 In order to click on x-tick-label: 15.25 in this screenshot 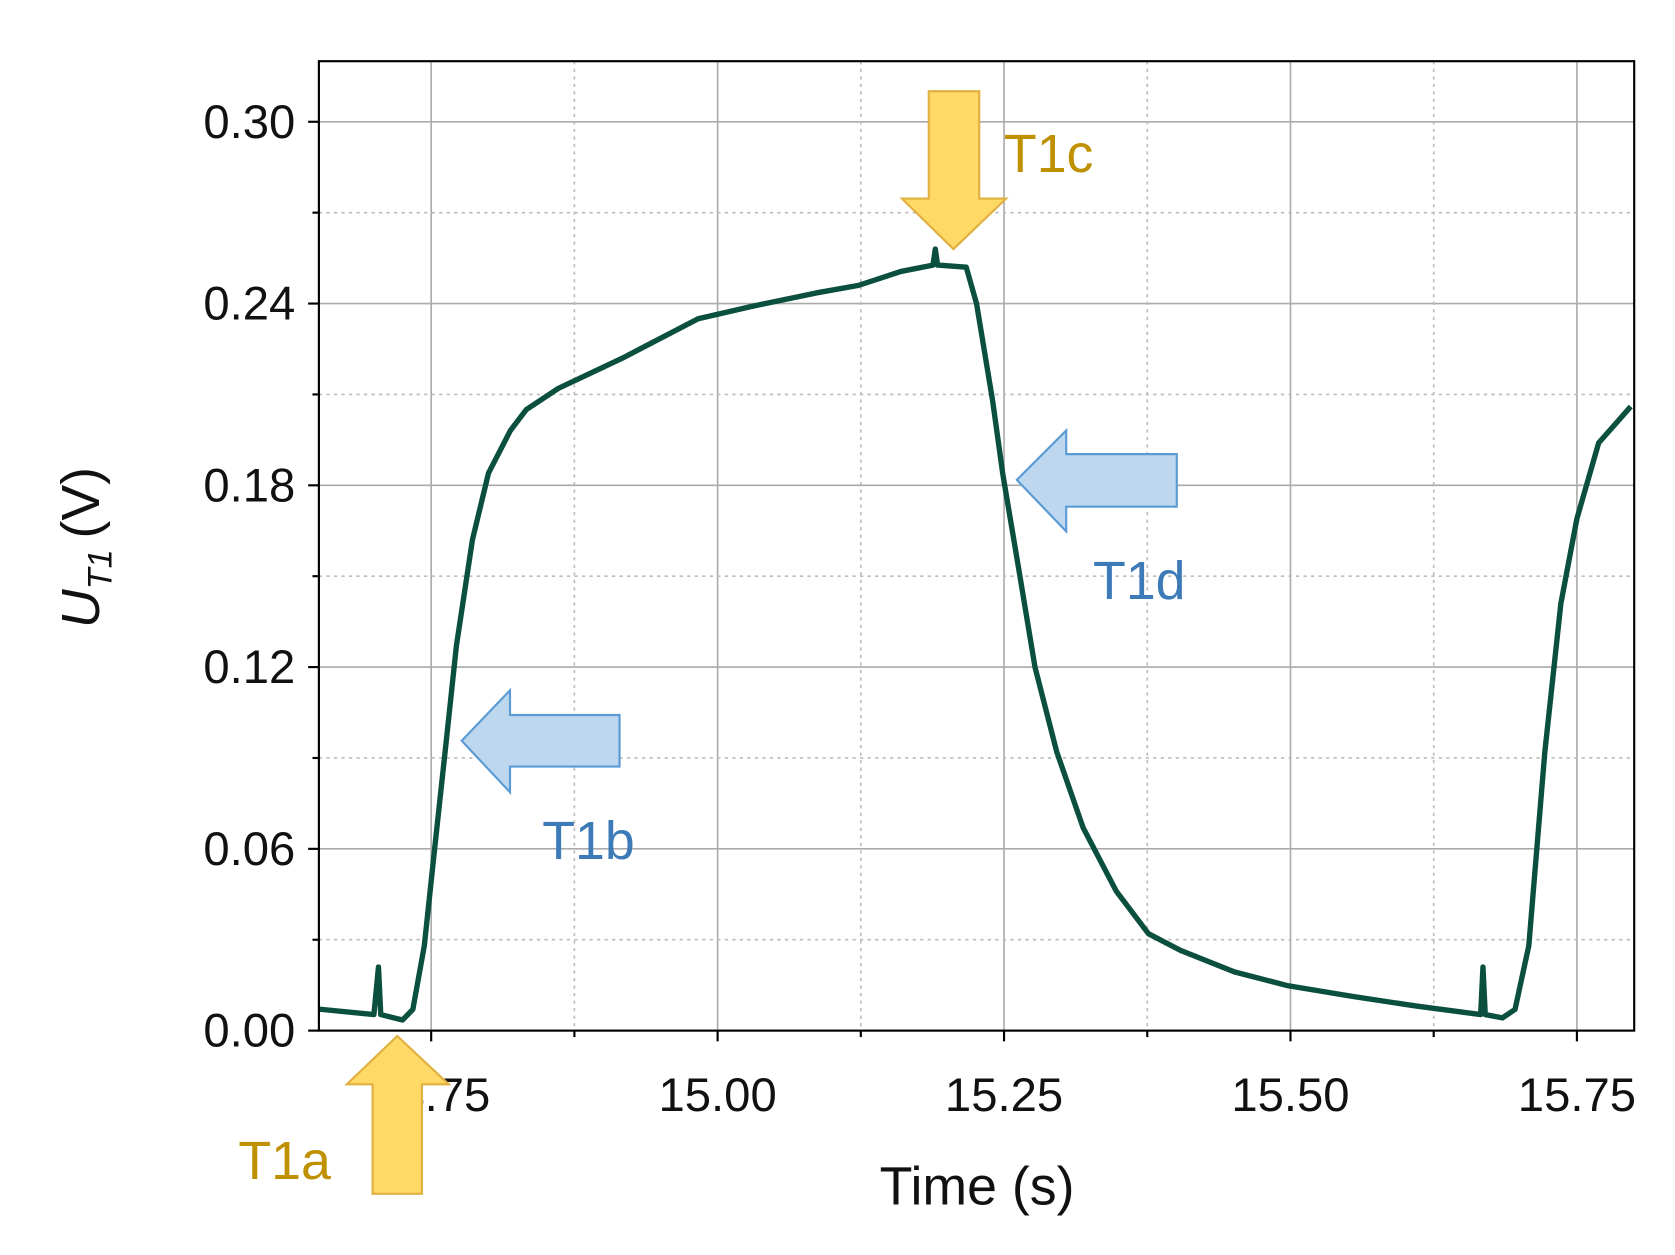, I will do `click(1004, 1095)`.